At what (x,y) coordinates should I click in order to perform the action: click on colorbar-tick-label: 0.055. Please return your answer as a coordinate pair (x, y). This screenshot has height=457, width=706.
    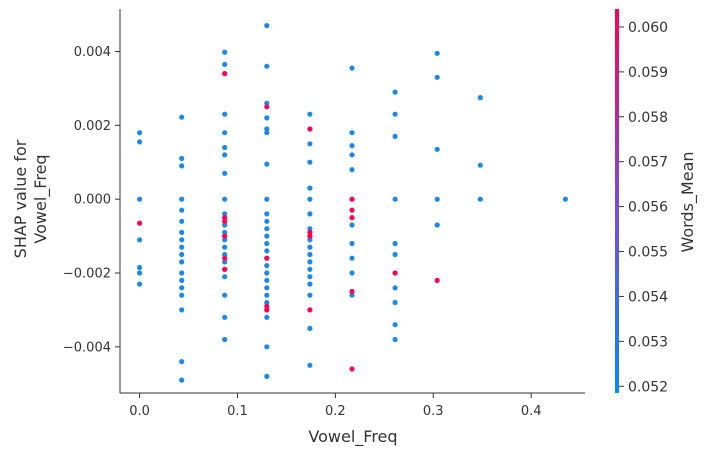
    Looking at the image, I should click on (648, 253).